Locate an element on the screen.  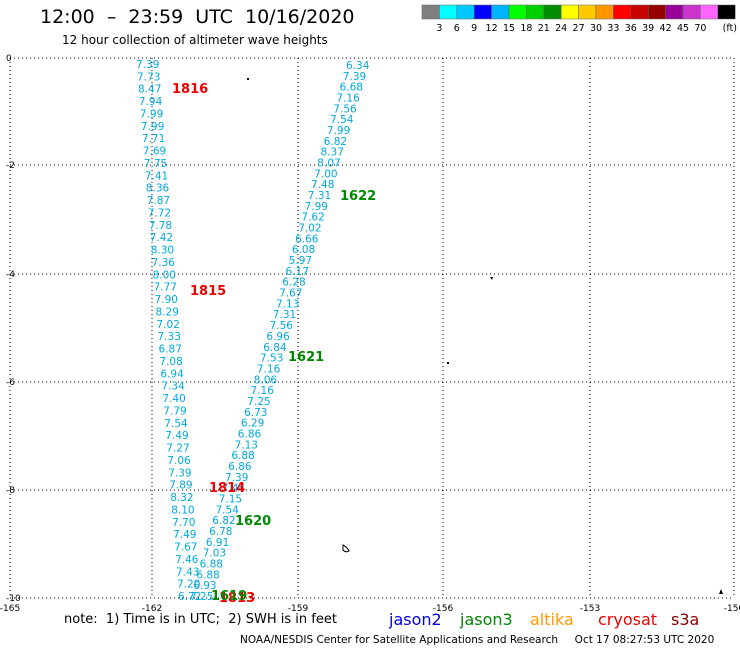
wave-height-value: 7.77 is located at coordinates (165, 288).